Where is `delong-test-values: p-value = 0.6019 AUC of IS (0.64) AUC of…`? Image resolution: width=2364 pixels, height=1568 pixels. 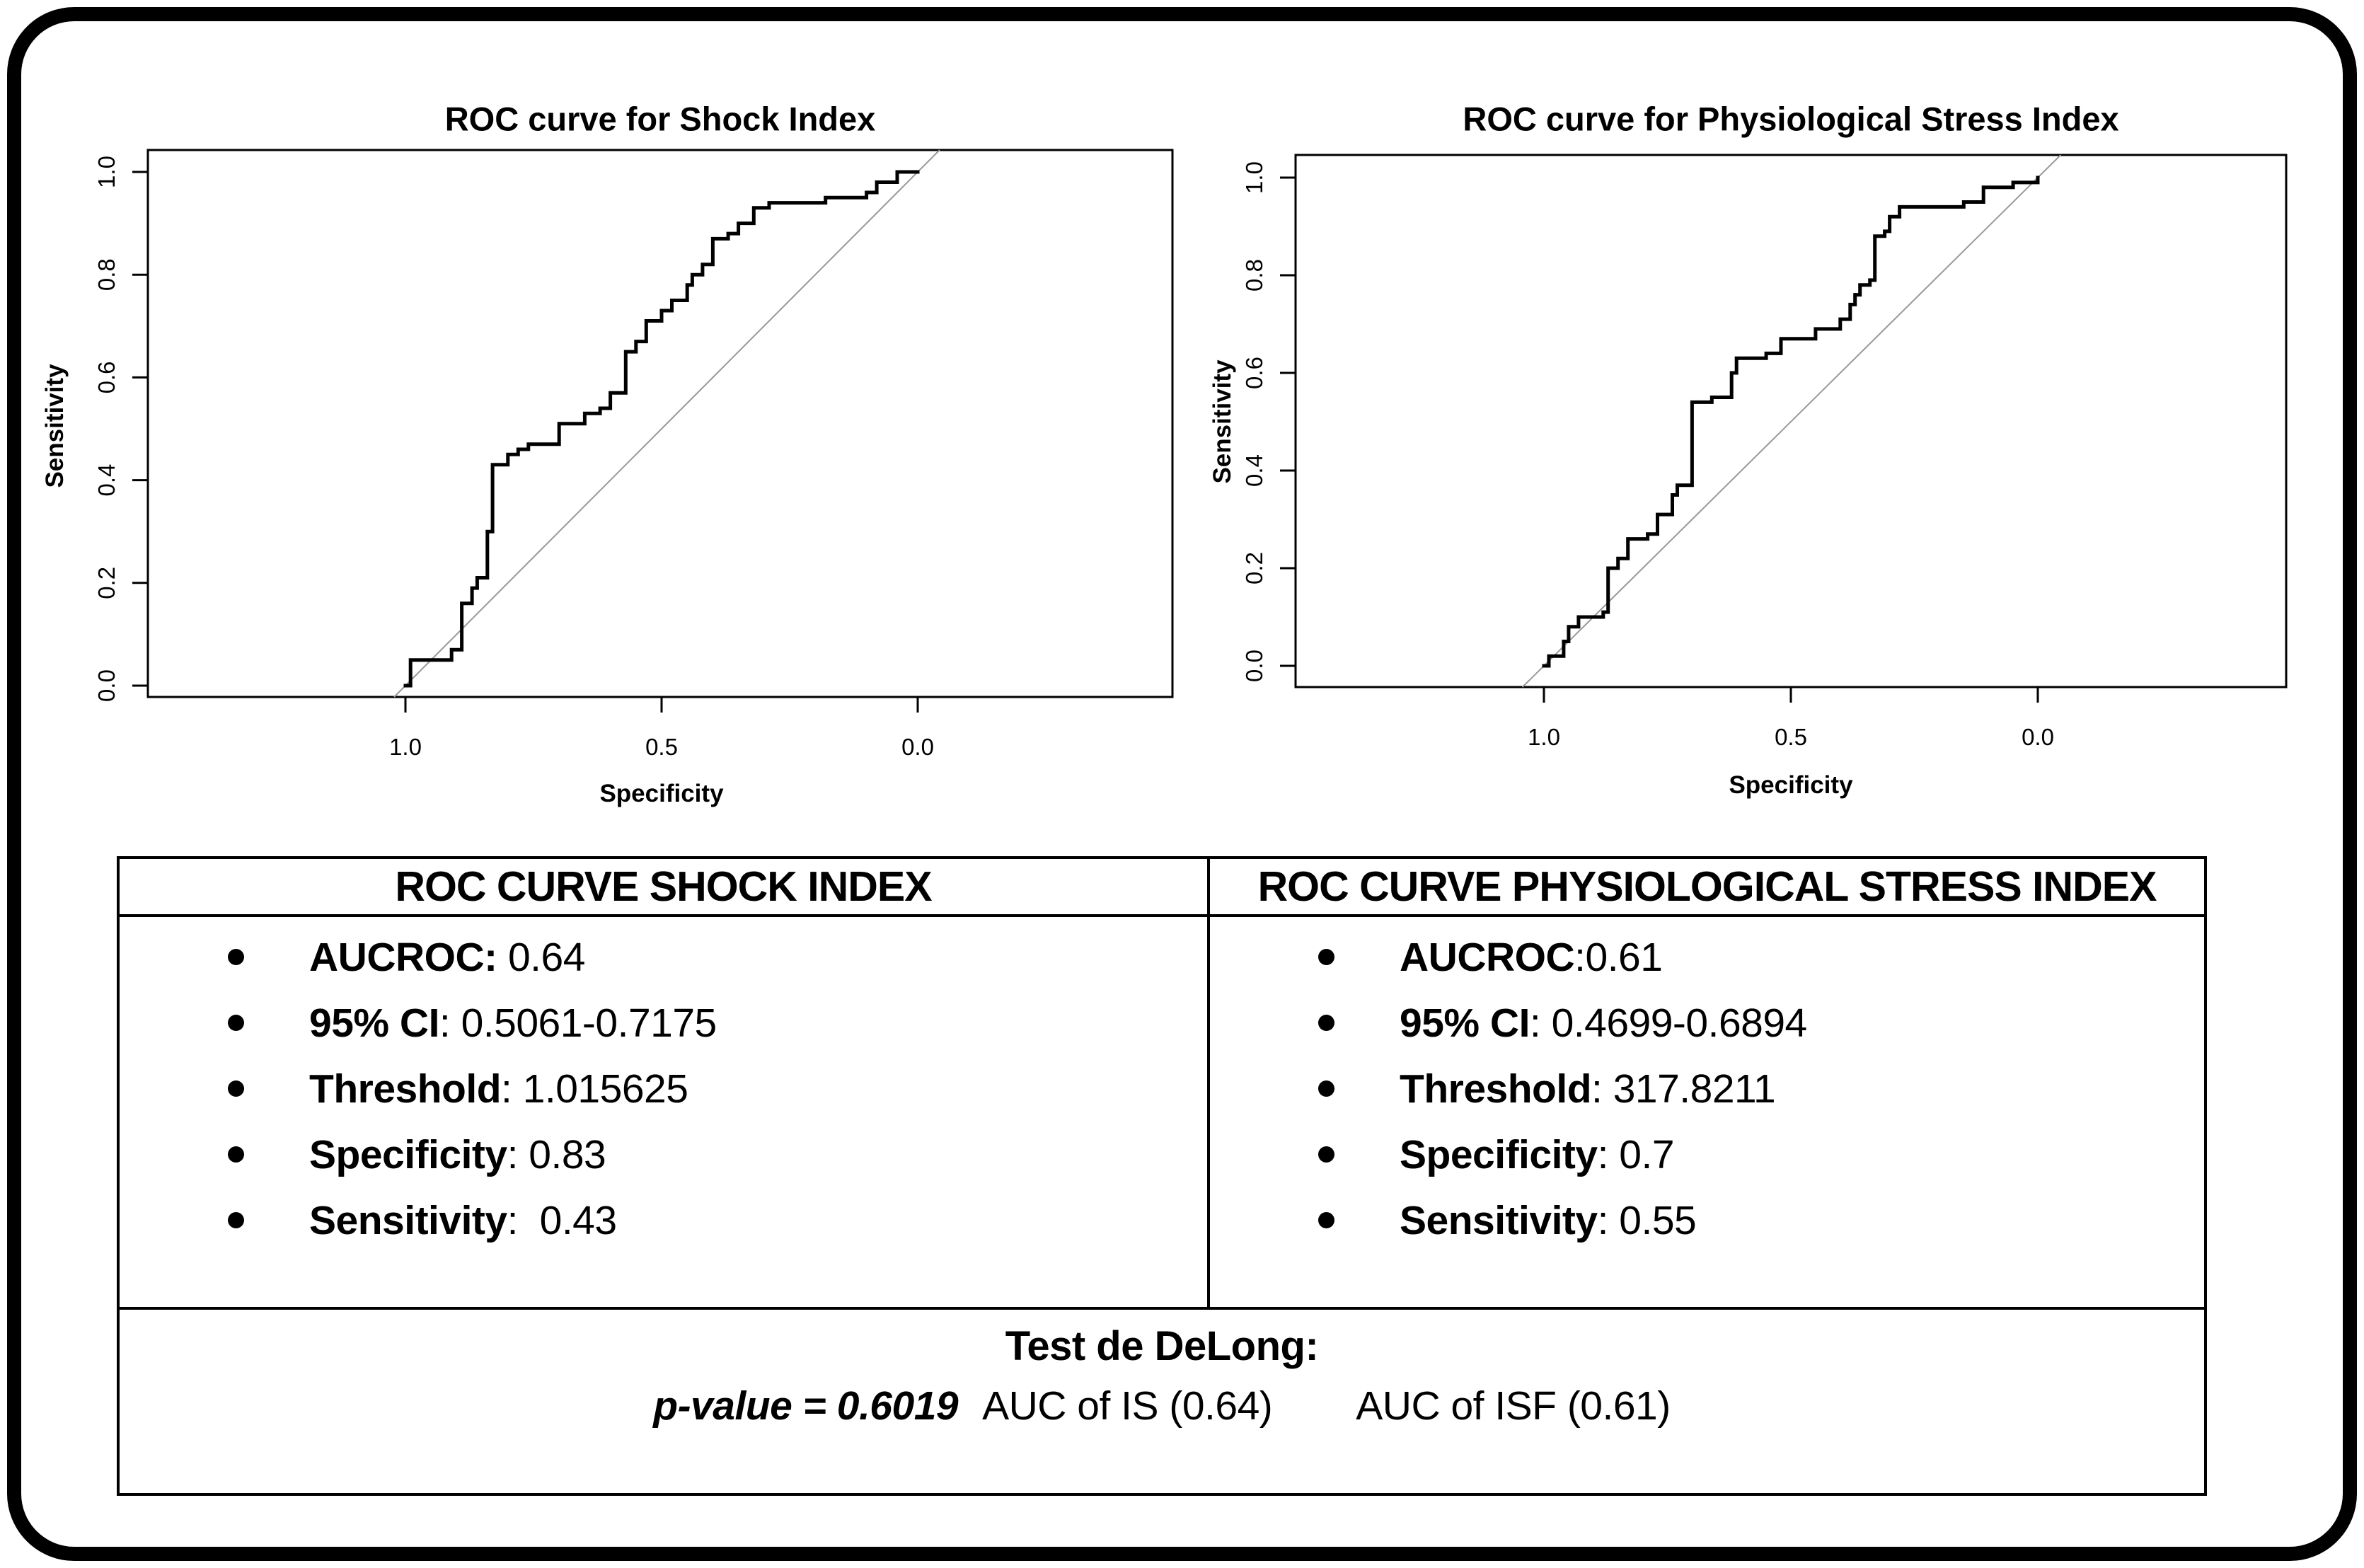
delong-test-values: p-value = 0.6019 AUC of IS (0.64) AUC of… is located at coordinates (1162, 1406).